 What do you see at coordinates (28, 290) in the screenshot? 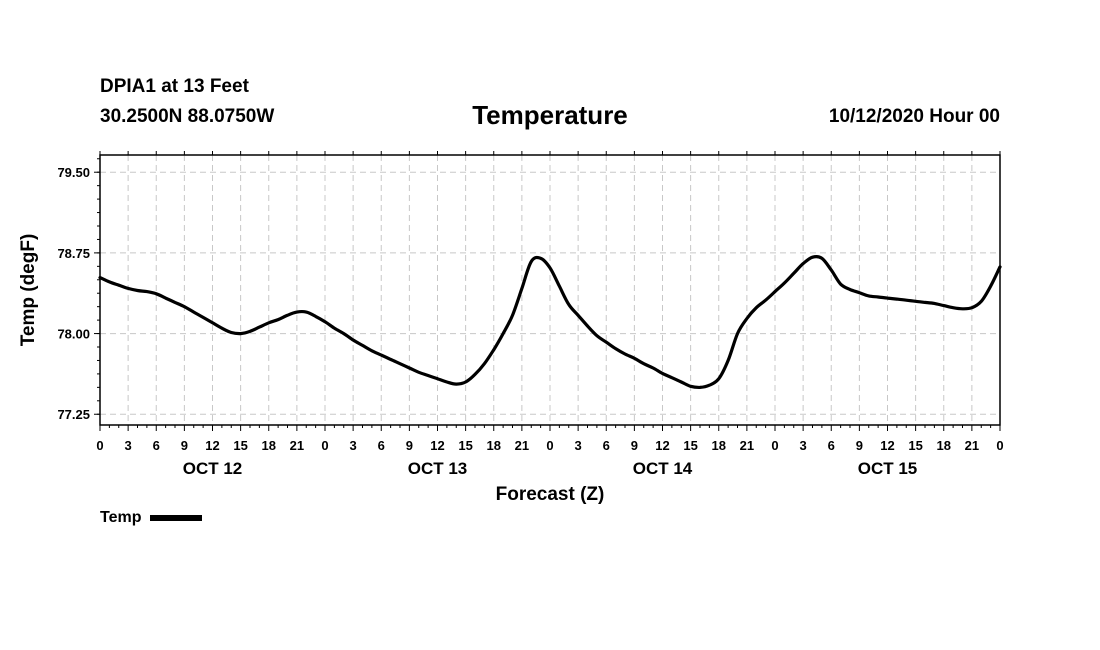
I see `y-axis-title: Temp (degF)` at bounding box center [28, 290].